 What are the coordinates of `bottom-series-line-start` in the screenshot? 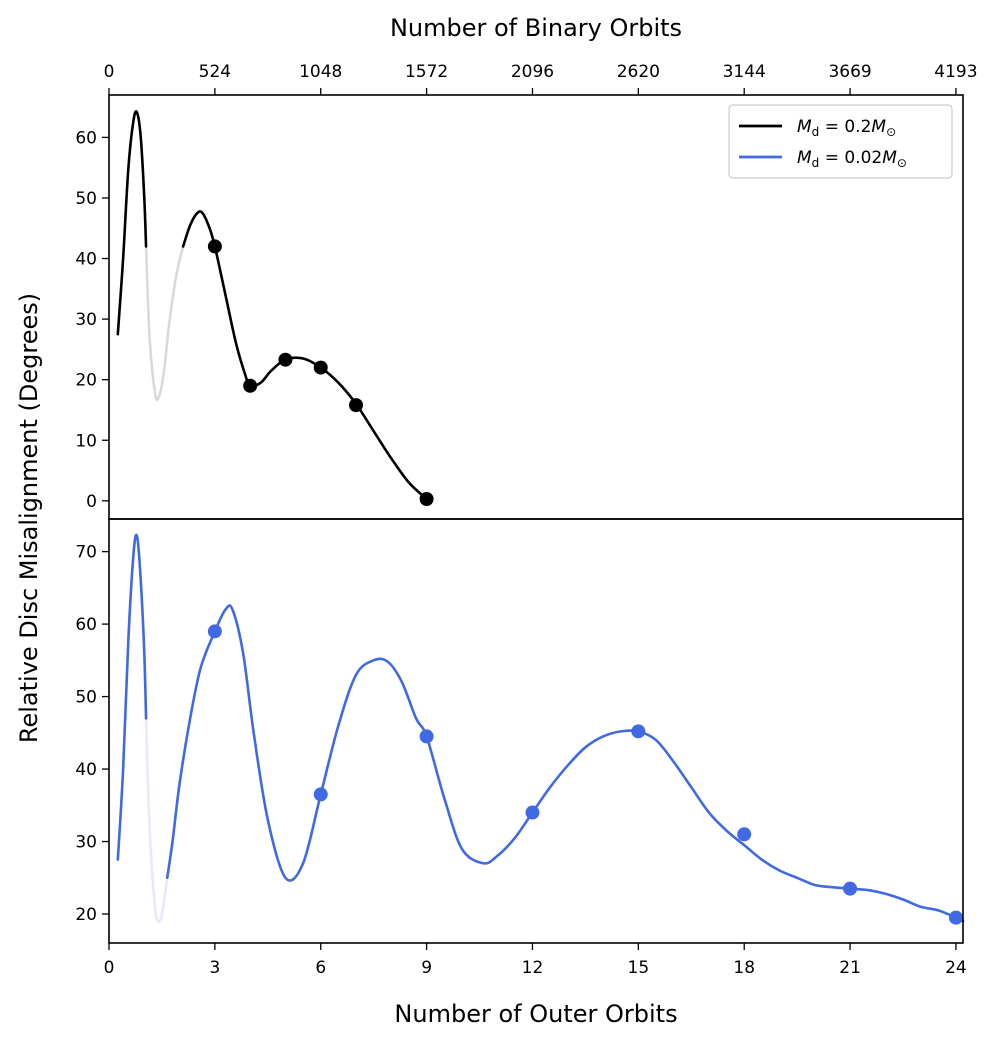 It's located at (132, 697).